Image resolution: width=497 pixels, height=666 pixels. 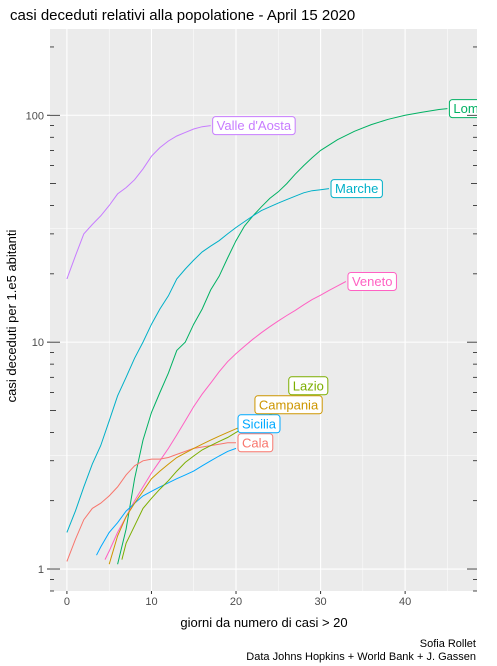 What do you see at coordinates (151, 602) in the screenshot?
I see `x-tick-label: 10` at bounding box center [151, 602].